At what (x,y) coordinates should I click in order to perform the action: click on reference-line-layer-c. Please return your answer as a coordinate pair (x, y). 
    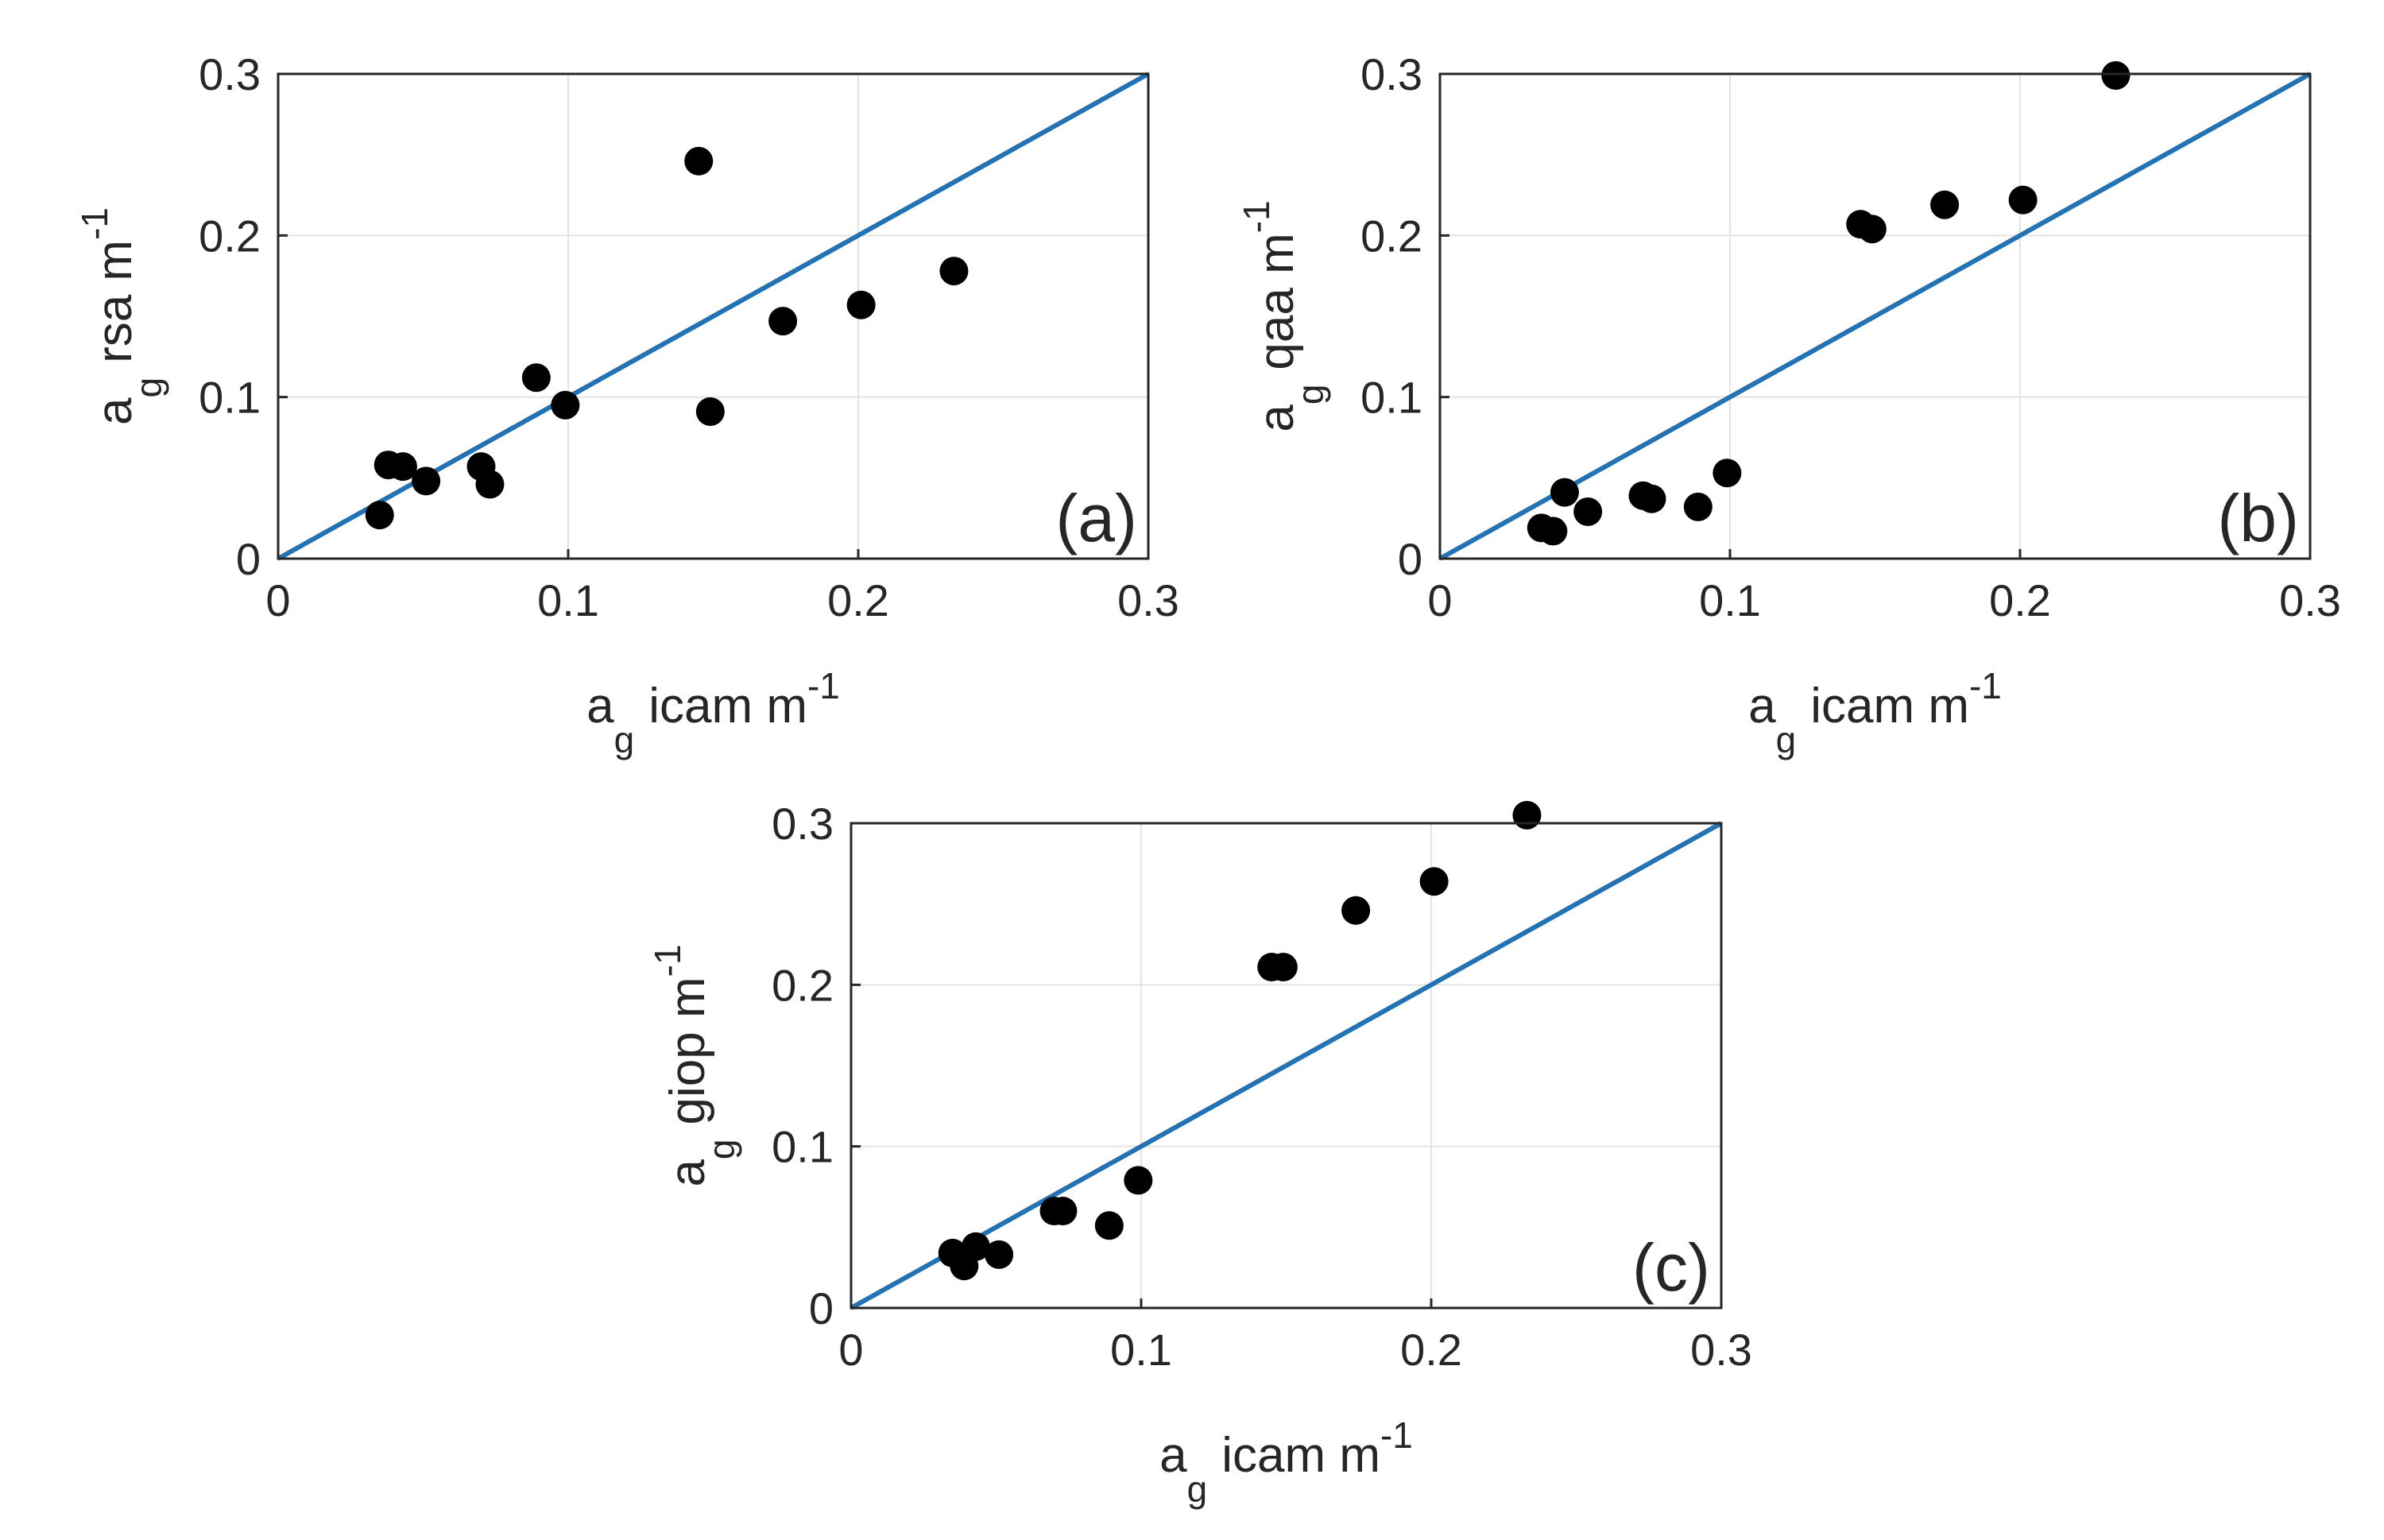
    Looking at the image, I should click on (1286, 1065).